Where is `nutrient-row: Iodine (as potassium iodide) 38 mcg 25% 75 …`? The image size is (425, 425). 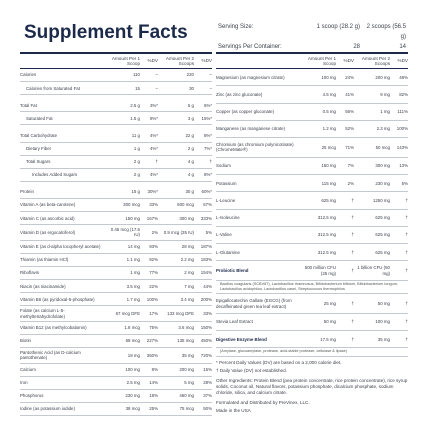 nutrient-row: Iodine (as potassium iodide) 38 mcg 25% 75 … is located at coordinates (116, 409).